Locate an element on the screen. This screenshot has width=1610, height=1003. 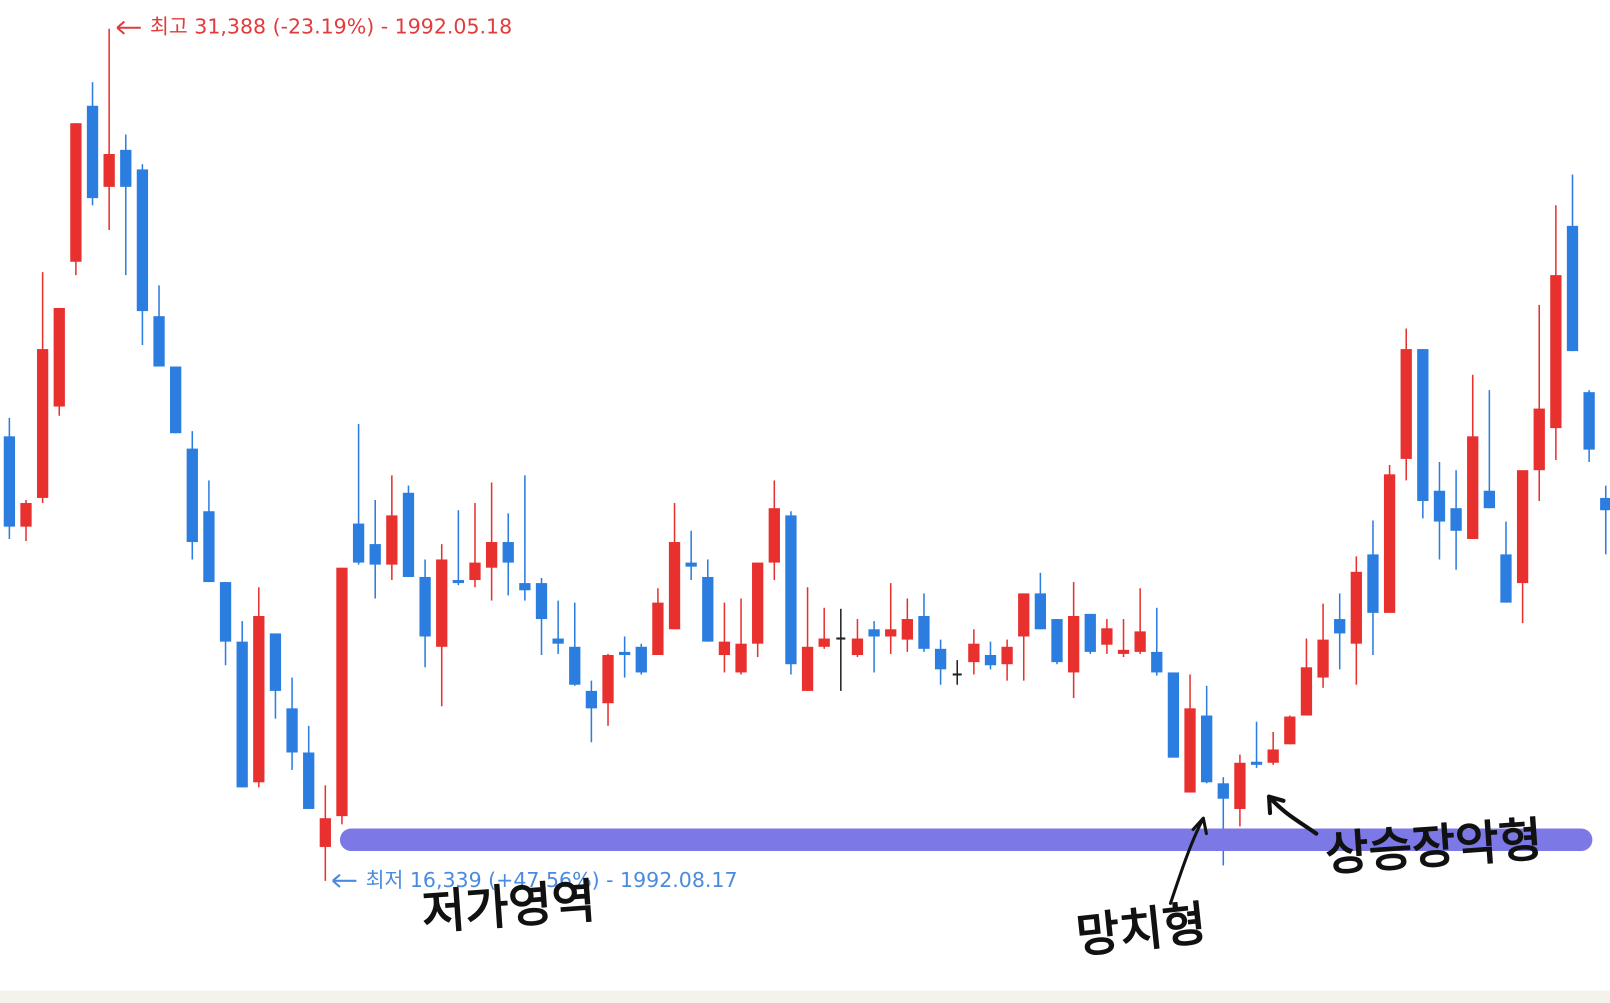
high-arrow is located at coordinates (128, 27).